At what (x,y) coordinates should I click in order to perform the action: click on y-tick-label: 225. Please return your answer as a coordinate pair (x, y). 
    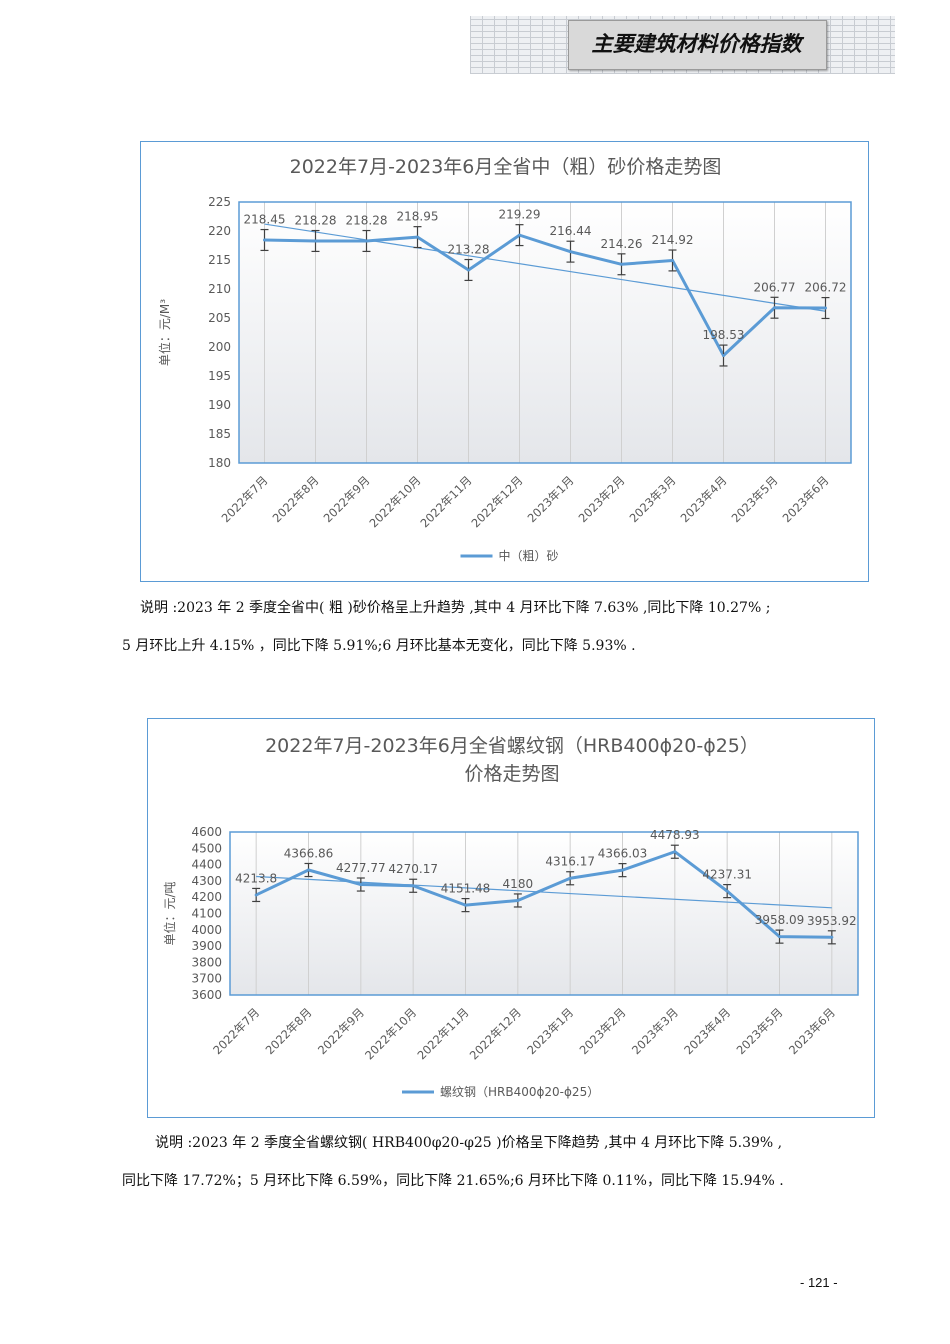
    Looking at the image, I should click on (219, 202).